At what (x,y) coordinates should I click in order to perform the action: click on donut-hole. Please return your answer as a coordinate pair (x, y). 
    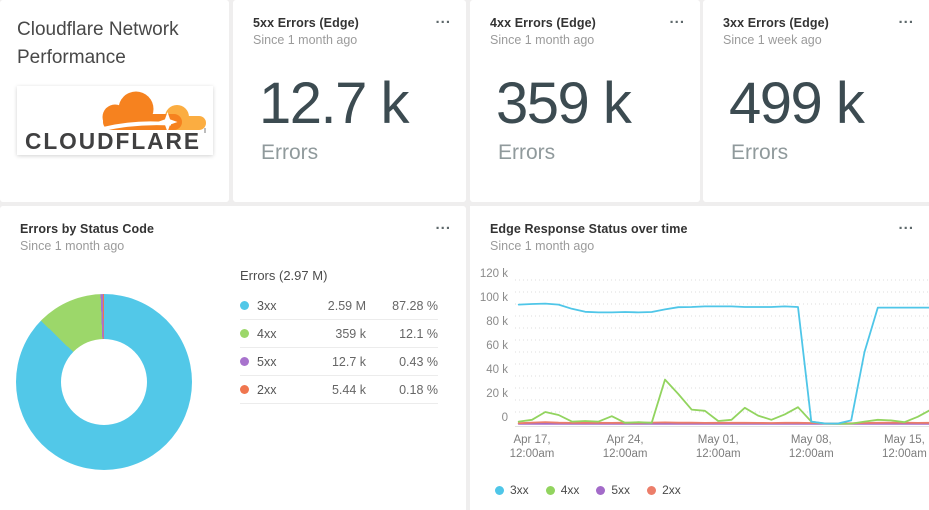
    Looking at the image, I should click on (104, 382).